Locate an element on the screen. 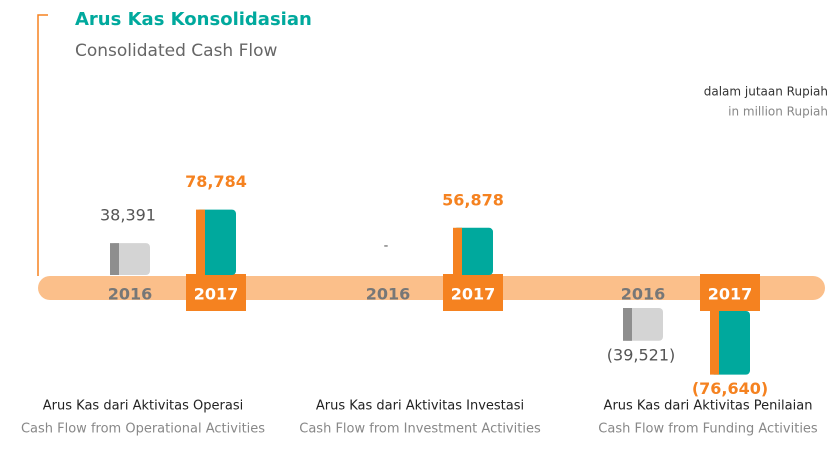 Image resolution: width=832 pixels, height=459 pixels. unit-label: dalam jutaan Rupiah is located at coordinates (766, 92).